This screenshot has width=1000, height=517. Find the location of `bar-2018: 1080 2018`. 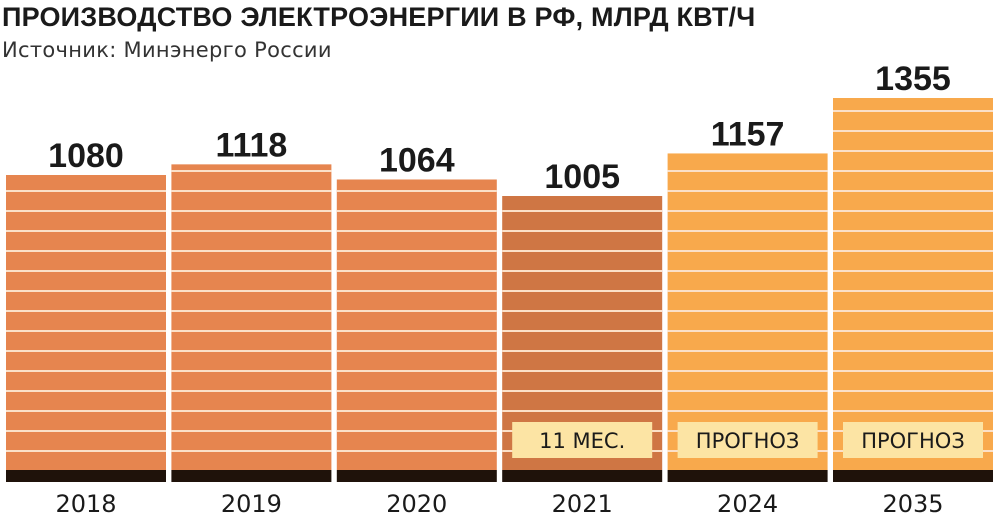

bar-2018: 1080 2018 is located at coordinates (86, 327).